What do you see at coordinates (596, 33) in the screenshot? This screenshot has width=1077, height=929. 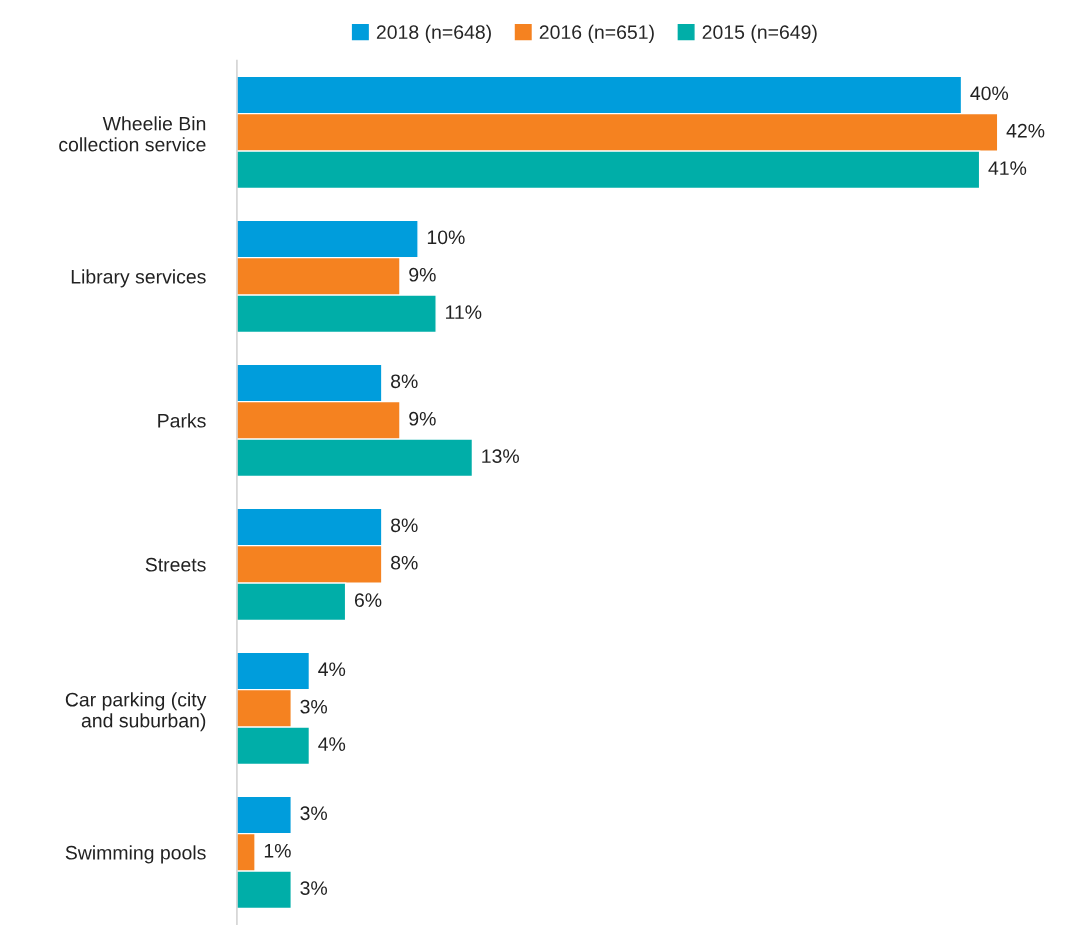 I see `legend-label: 2016 (n=651)` at bounding box center [596, 33].